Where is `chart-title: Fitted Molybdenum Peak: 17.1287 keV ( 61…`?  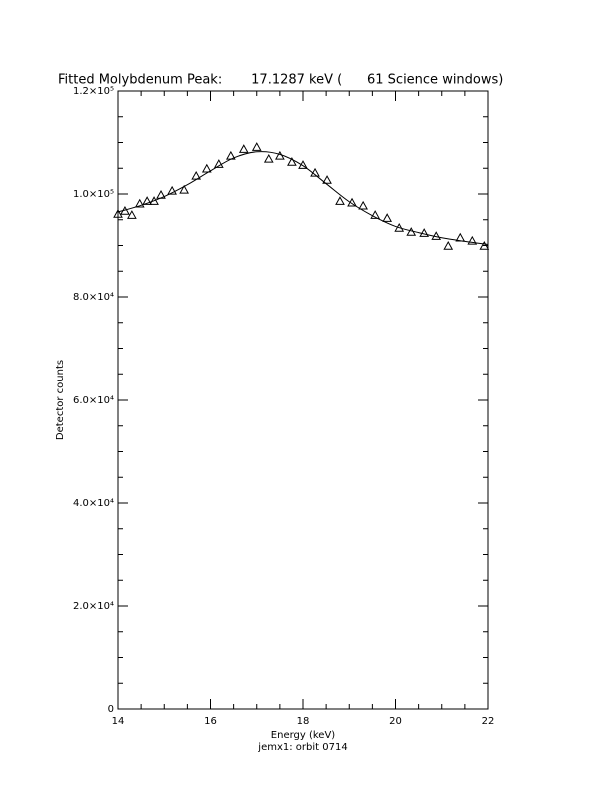
chart-title: Fitted Molybdenum Peak: 17.1287 keV ( 61… is located at coordinates (280, 80).